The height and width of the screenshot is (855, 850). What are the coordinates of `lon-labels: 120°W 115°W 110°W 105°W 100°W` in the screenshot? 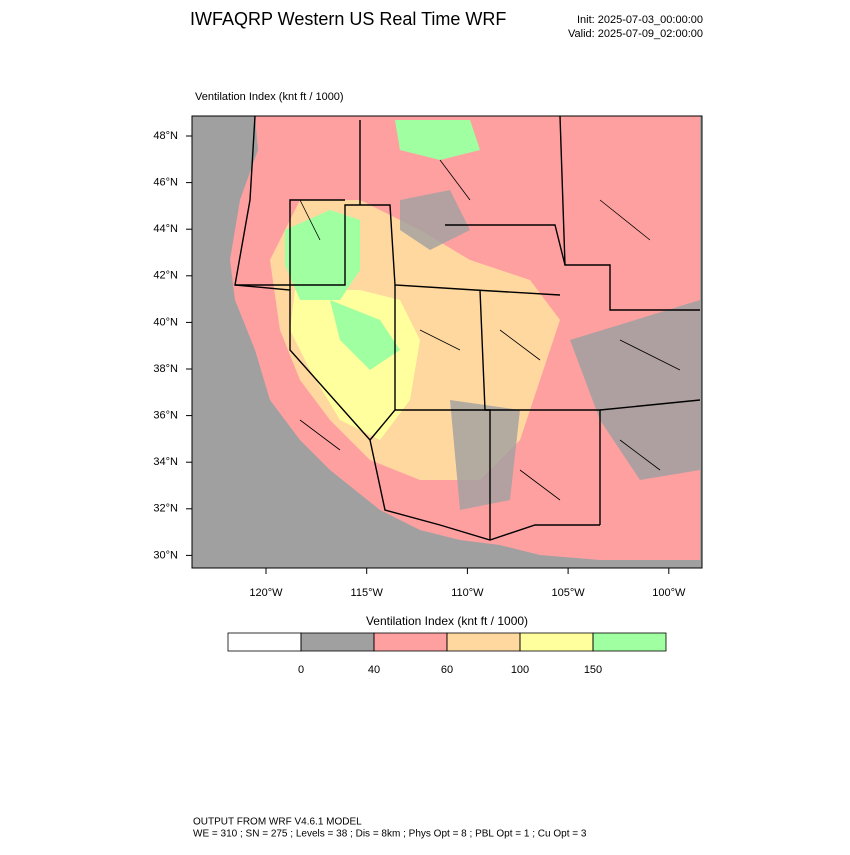 It's located at (467, 583).